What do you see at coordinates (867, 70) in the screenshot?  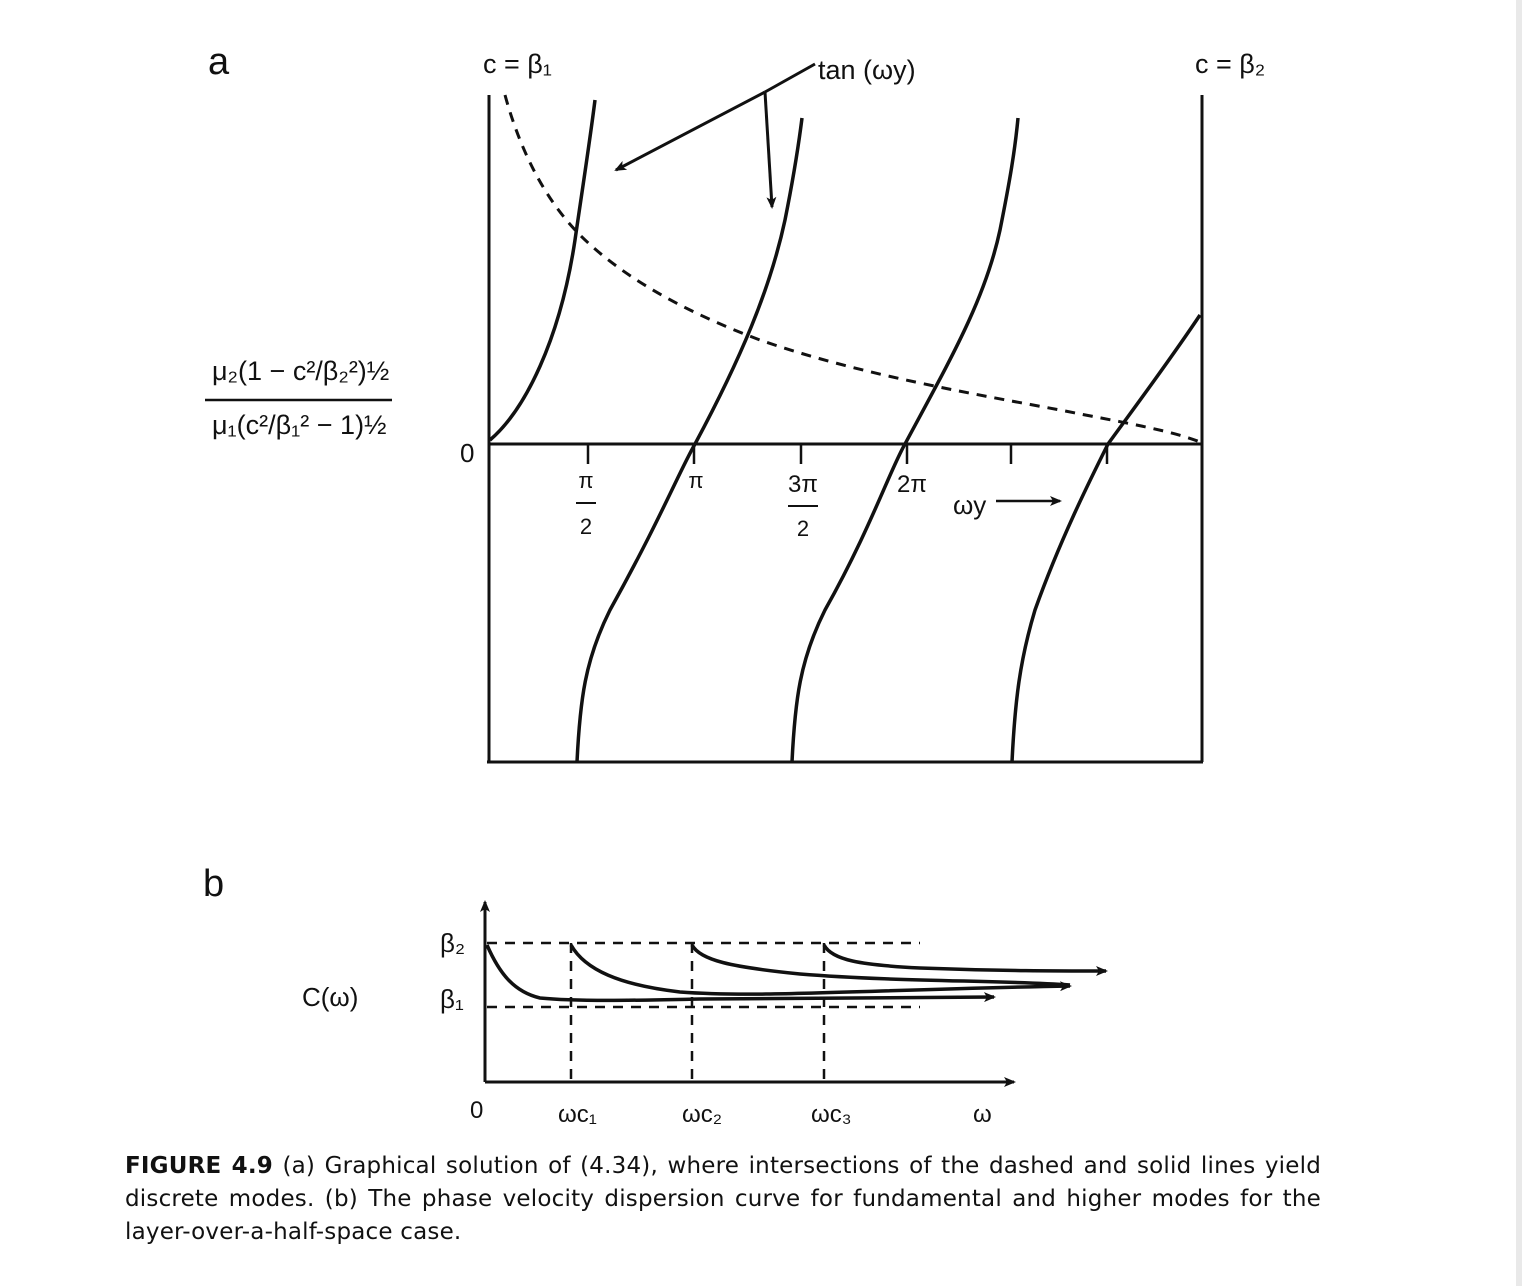 I see `solid-curve-label: tan (ωy)` at bounding box center [867, 70].